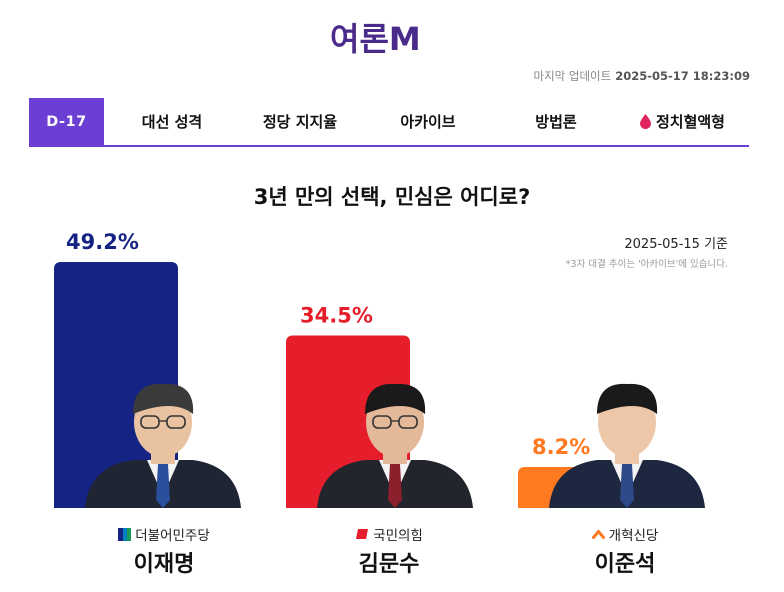 This screenshot has width=784, height=592. What do you see at coordinates (362, 534) in the screenshot?
I see `ppp-party-icon` at bounding box center [362, 534].